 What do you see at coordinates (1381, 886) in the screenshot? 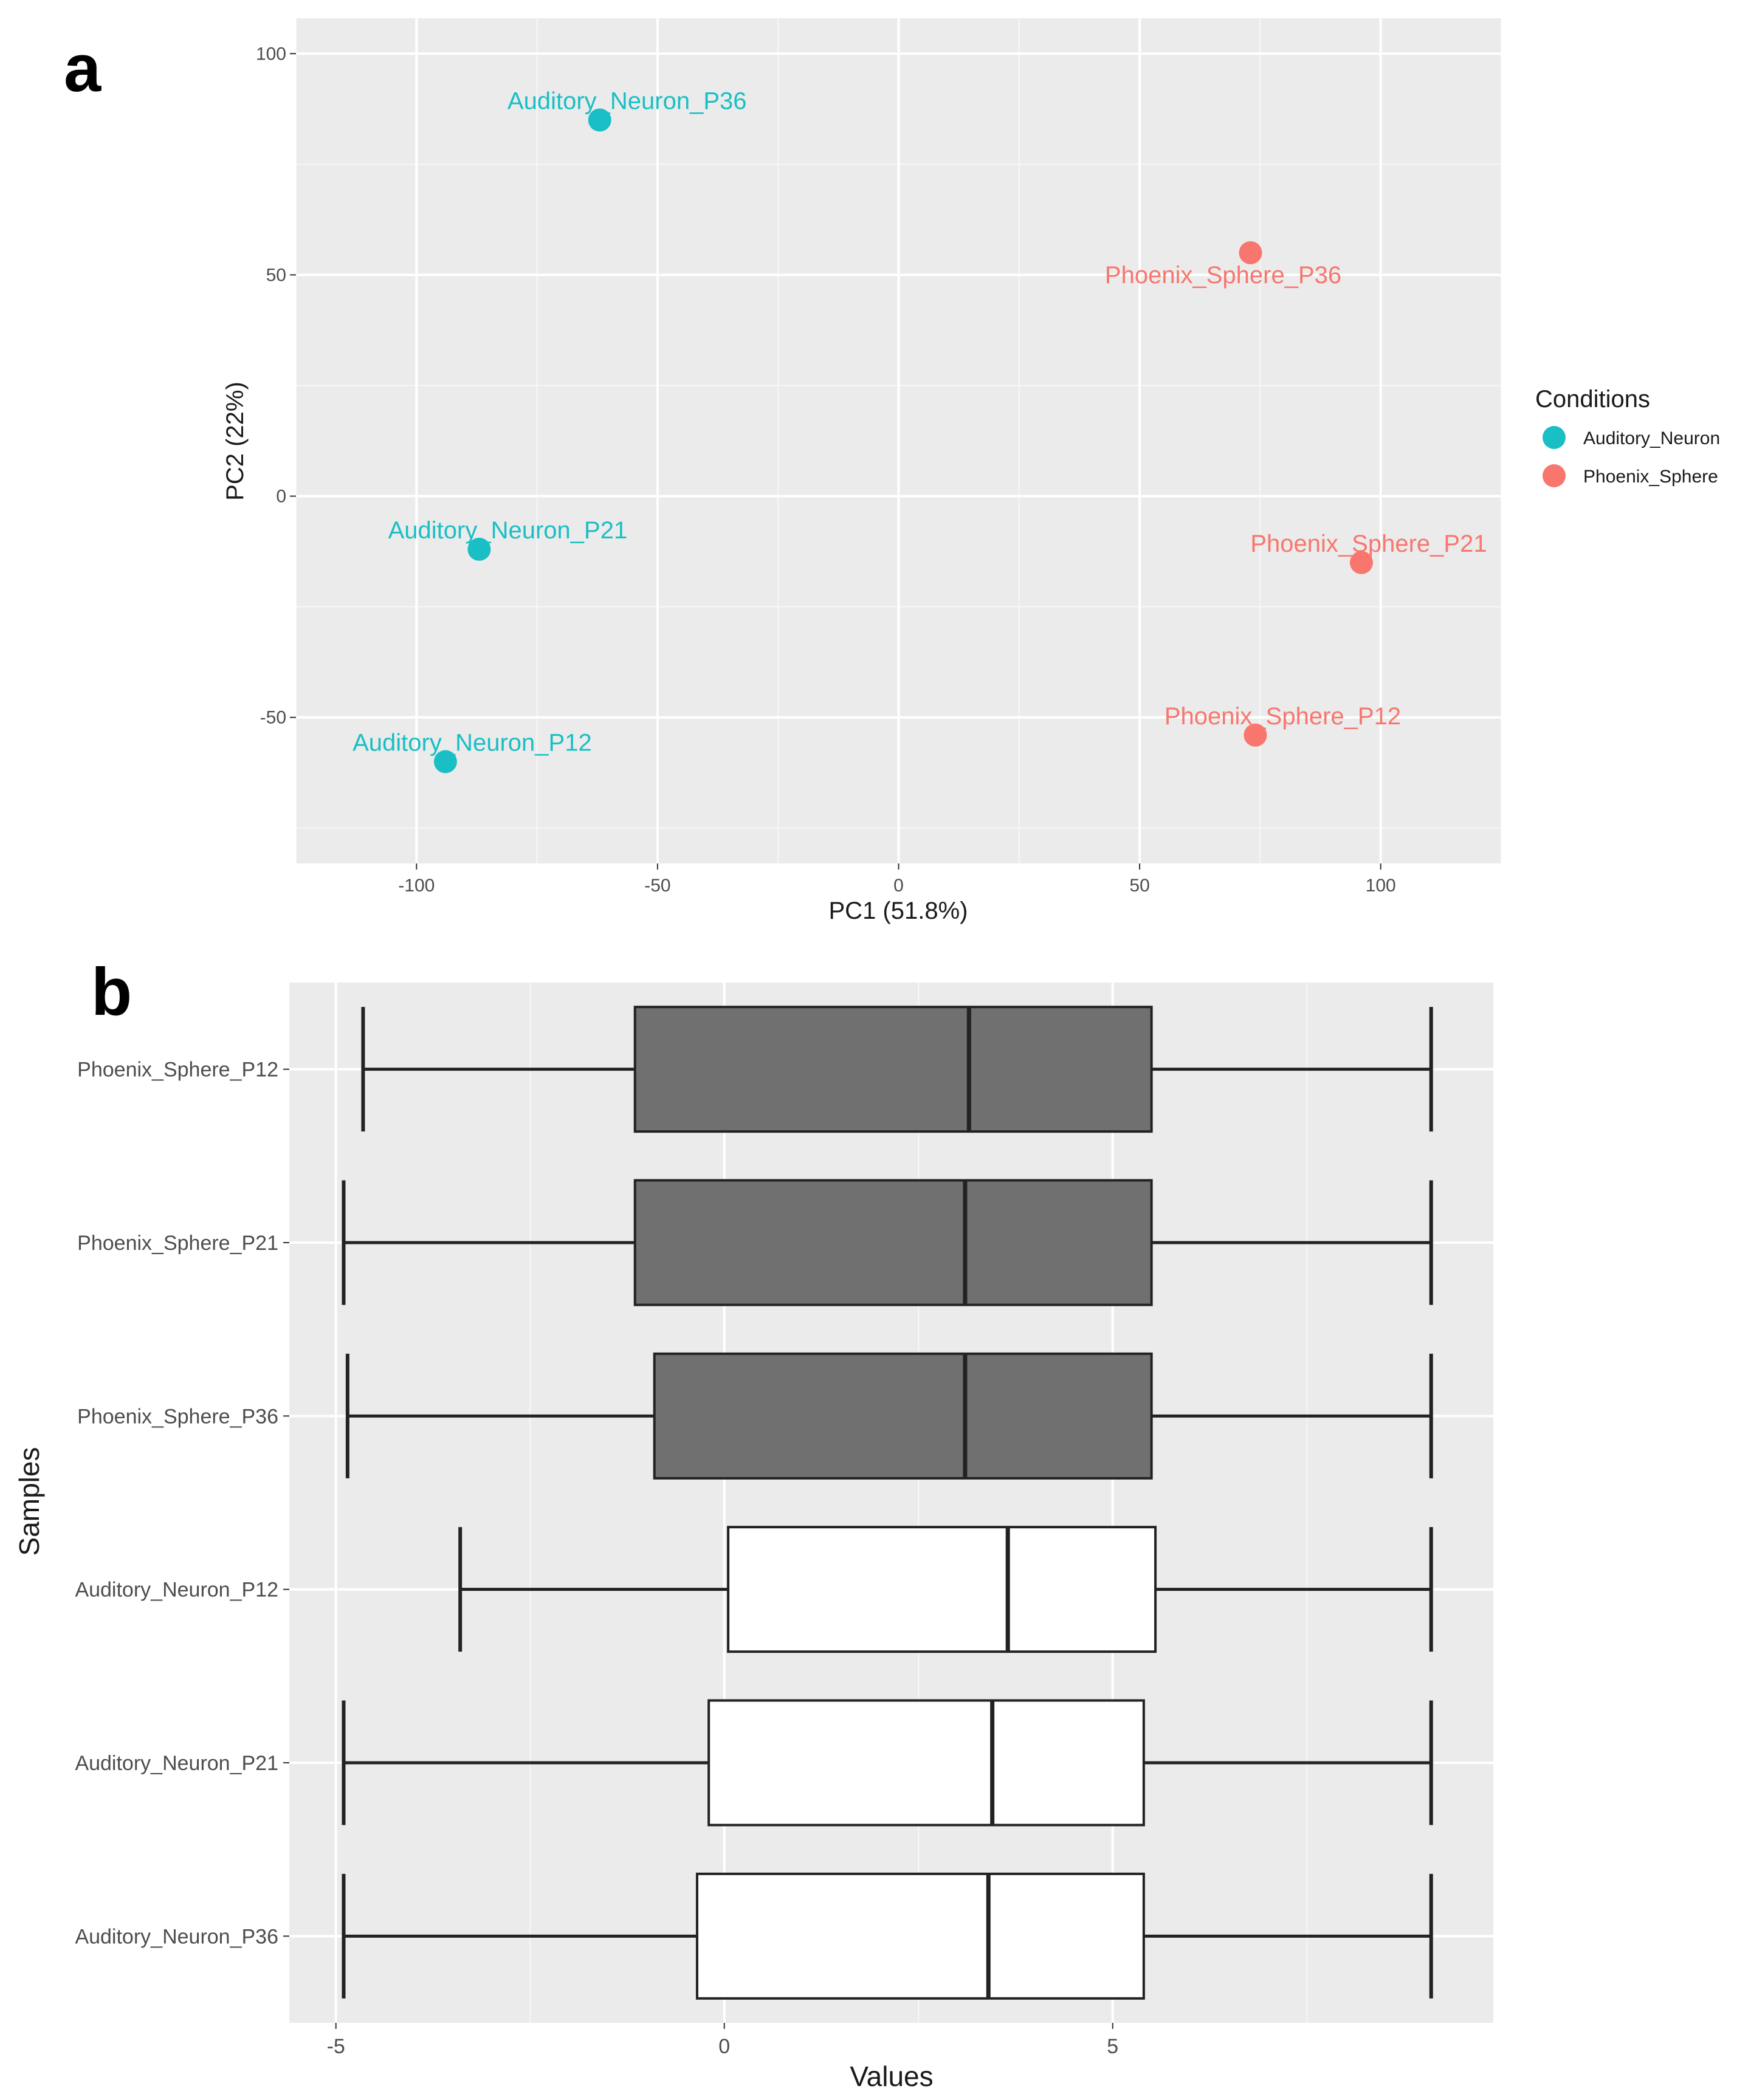
I see `x-tick-label: 100` at bounding box center [1381, 886].